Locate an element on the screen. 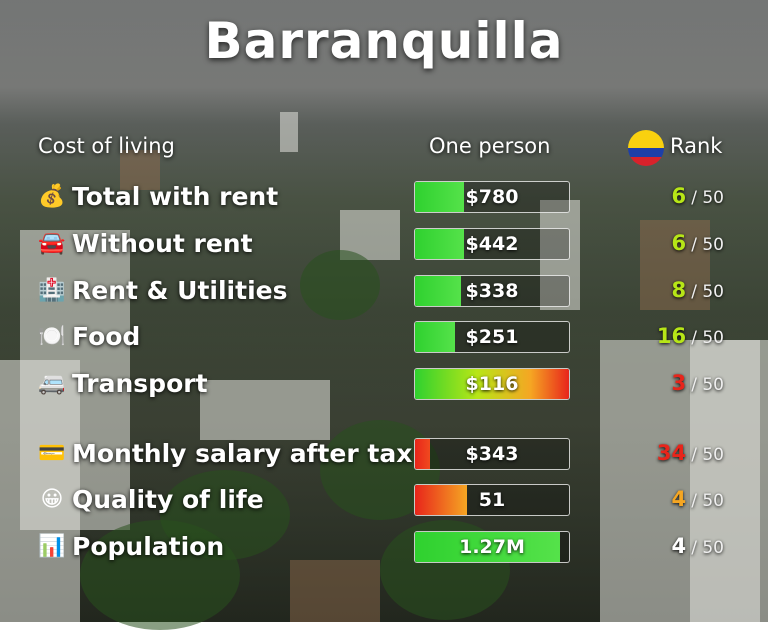 Image resolution: width=768 pixels, height=630 pixels. bar-value: $338 is located at coordinates (492, 291).